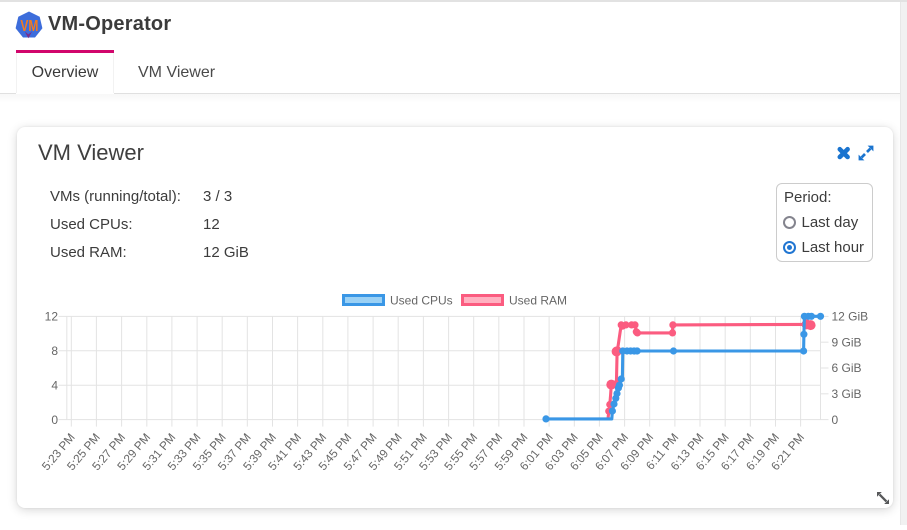 The image size is (907, 530). Describe the element at coordinates (52, 317) in the screenshot. I see `svg-text: 12` at that location.